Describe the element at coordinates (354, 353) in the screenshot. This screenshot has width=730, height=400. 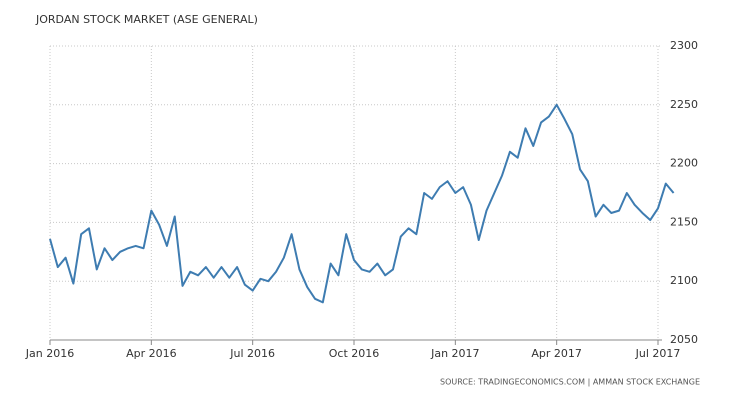
I see `x-tick-label: Oct 2016` at that location.